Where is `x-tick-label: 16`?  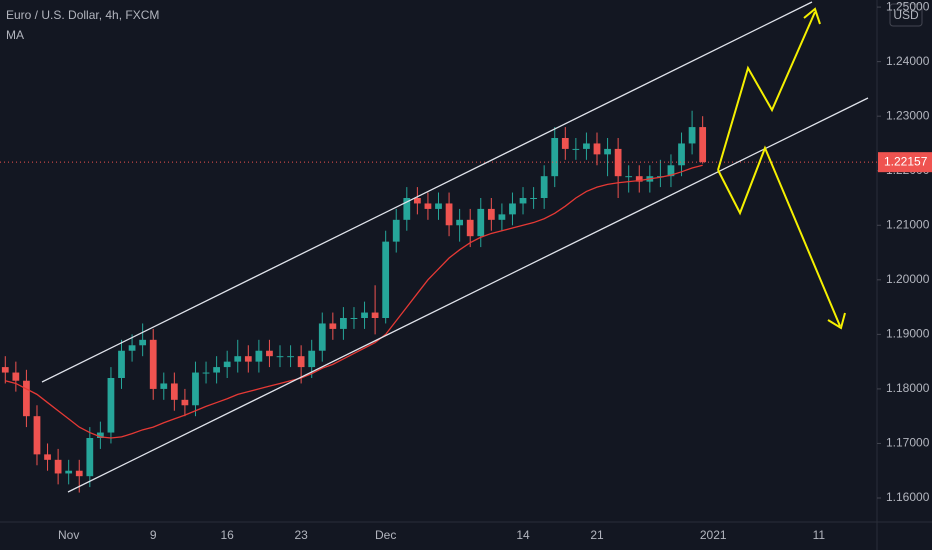
x-tick-label: 16 is located at coordinates (227, 535).